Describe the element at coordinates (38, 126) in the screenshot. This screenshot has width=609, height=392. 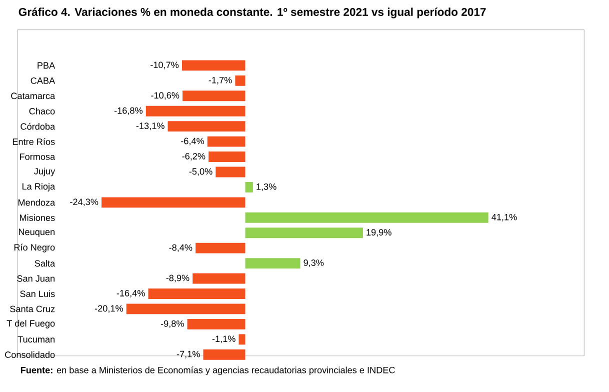
I see `y-tick-label: Córdoba` at that location.